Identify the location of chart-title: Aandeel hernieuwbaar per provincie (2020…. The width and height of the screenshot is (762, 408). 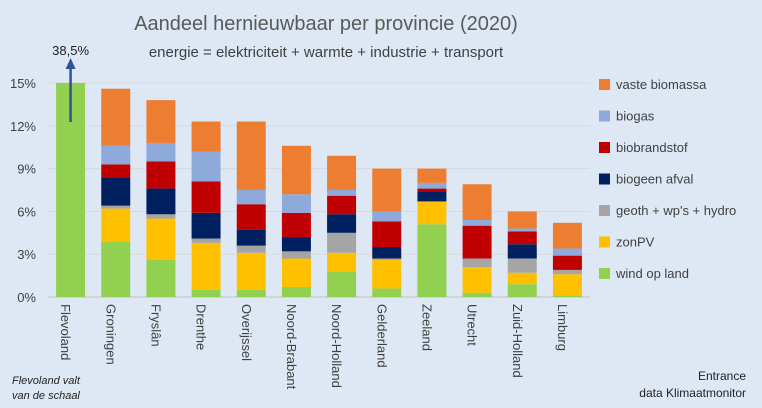
(326, 24).